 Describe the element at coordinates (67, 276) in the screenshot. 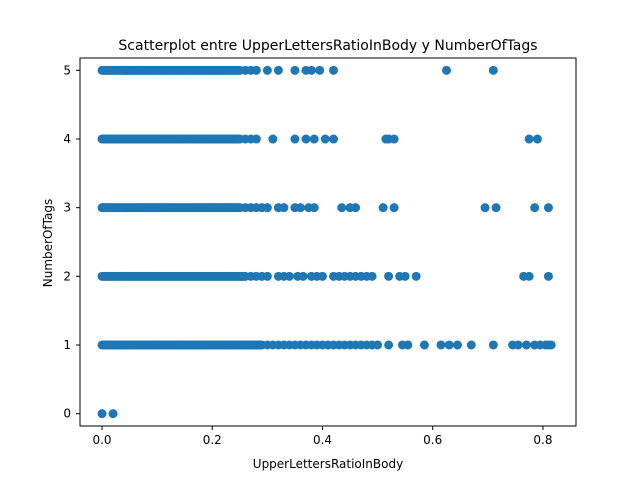

I see `y-tick-label: 2` at that location.